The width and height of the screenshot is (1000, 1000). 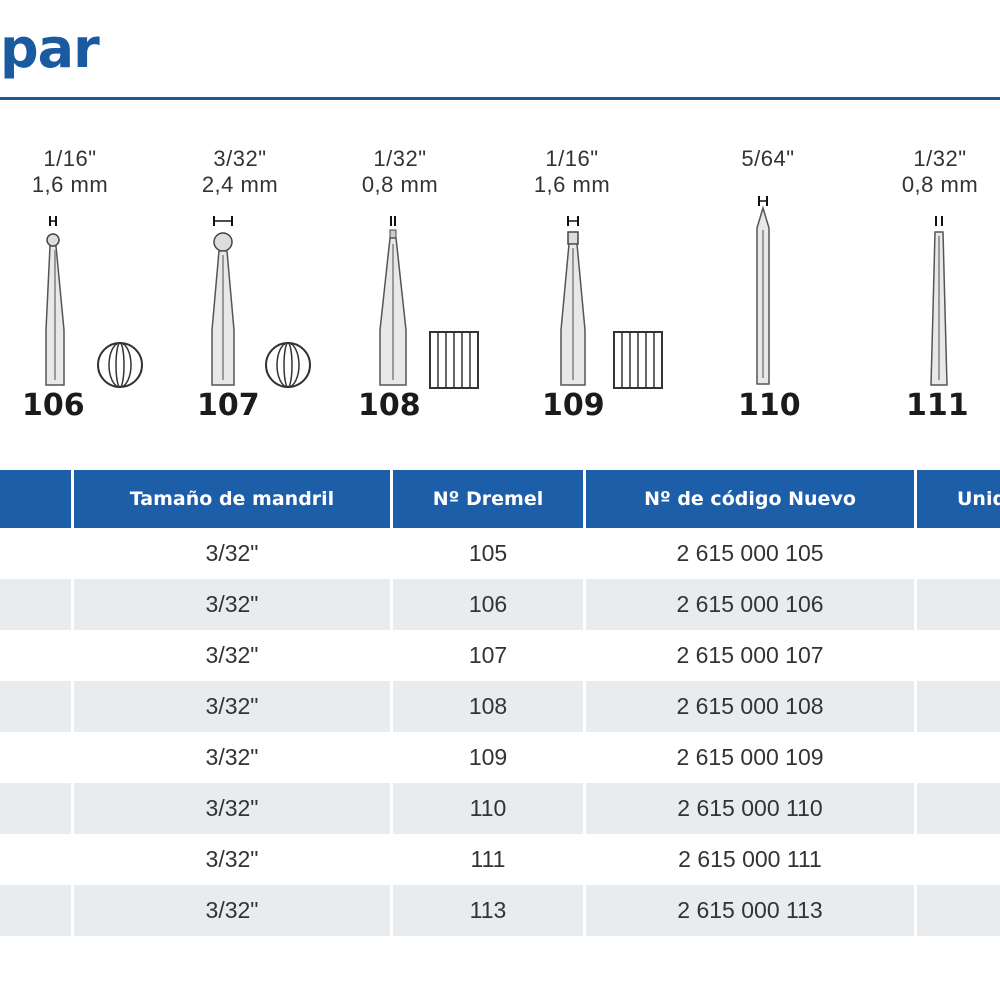 I want to click on bit-size-in: 3/32", so click(x=240, y=158).